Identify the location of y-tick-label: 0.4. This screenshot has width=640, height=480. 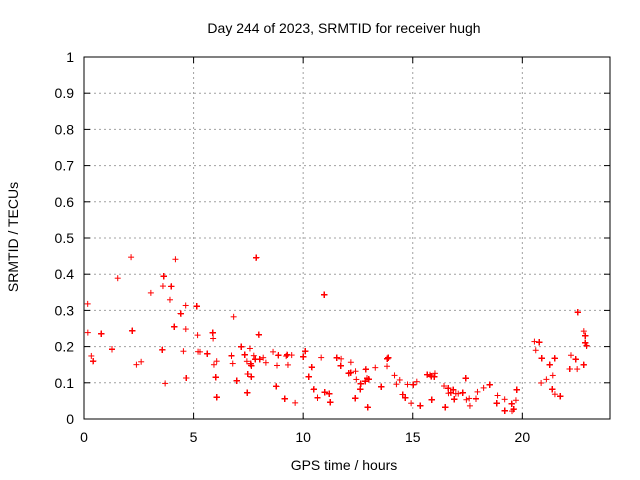
(65, 274).